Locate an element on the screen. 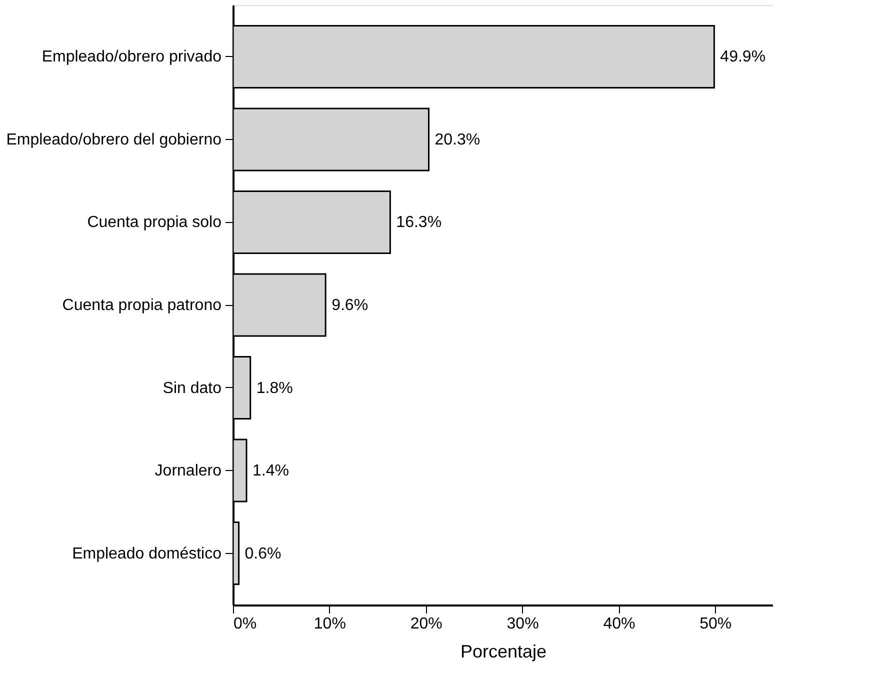  data-label: 9.6% is located at coordinates (350, 305).